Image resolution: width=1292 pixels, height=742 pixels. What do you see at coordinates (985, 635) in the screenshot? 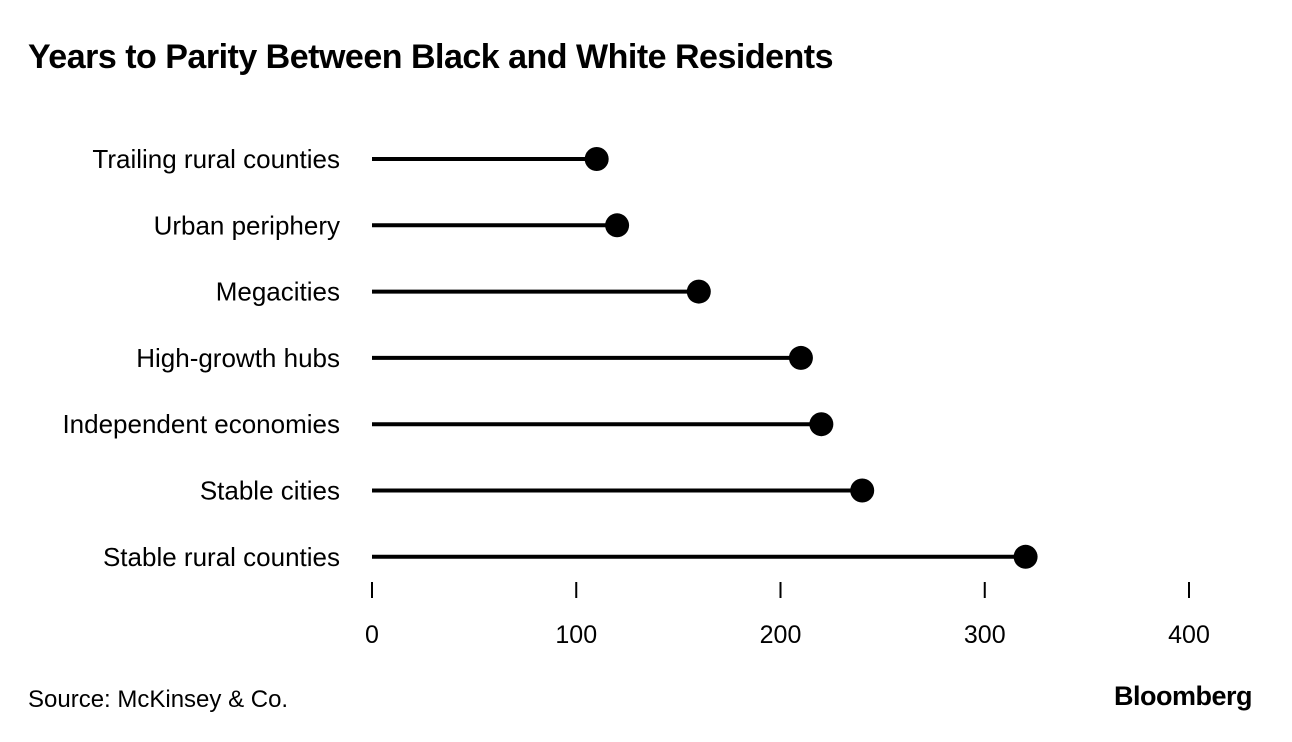
I see `x-tick-label: 300` at bounding box center [985, 635].